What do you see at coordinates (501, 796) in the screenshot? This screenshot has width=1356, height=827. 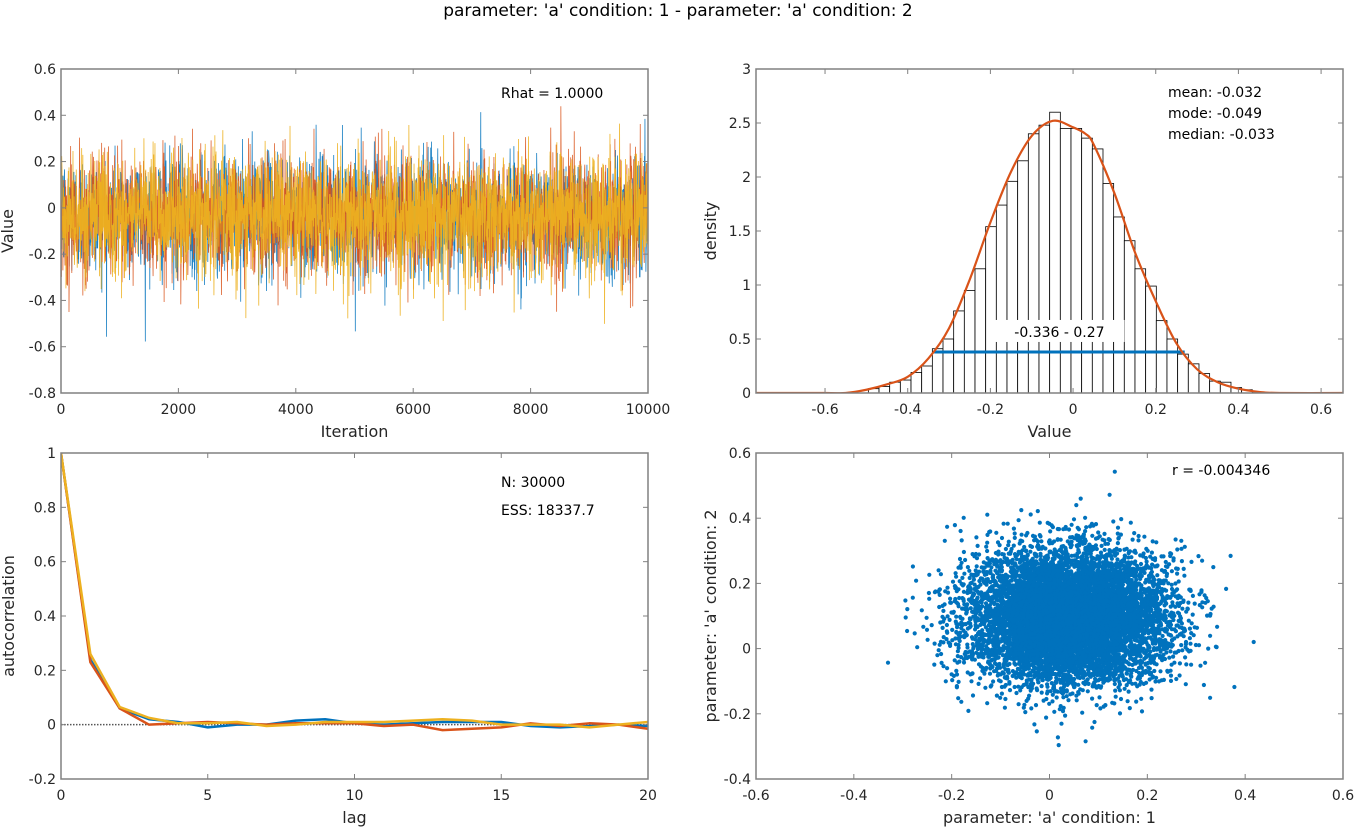 I see `x-tick-label: 15` at bounding box center [501, 796].